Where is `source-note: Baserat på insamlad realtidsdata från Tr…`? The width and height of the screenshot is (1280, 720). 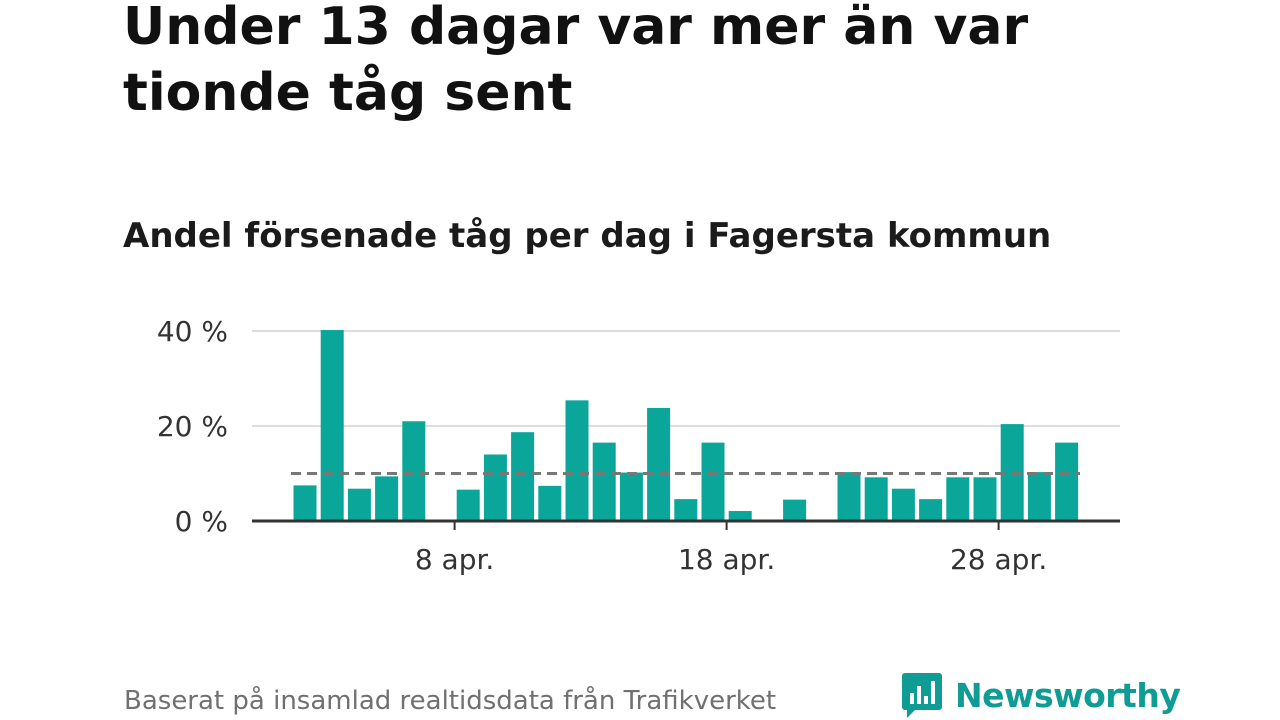
source-note: Baserat på insamlad realtidsdata från Tr… is located at coordinates (450, 701).